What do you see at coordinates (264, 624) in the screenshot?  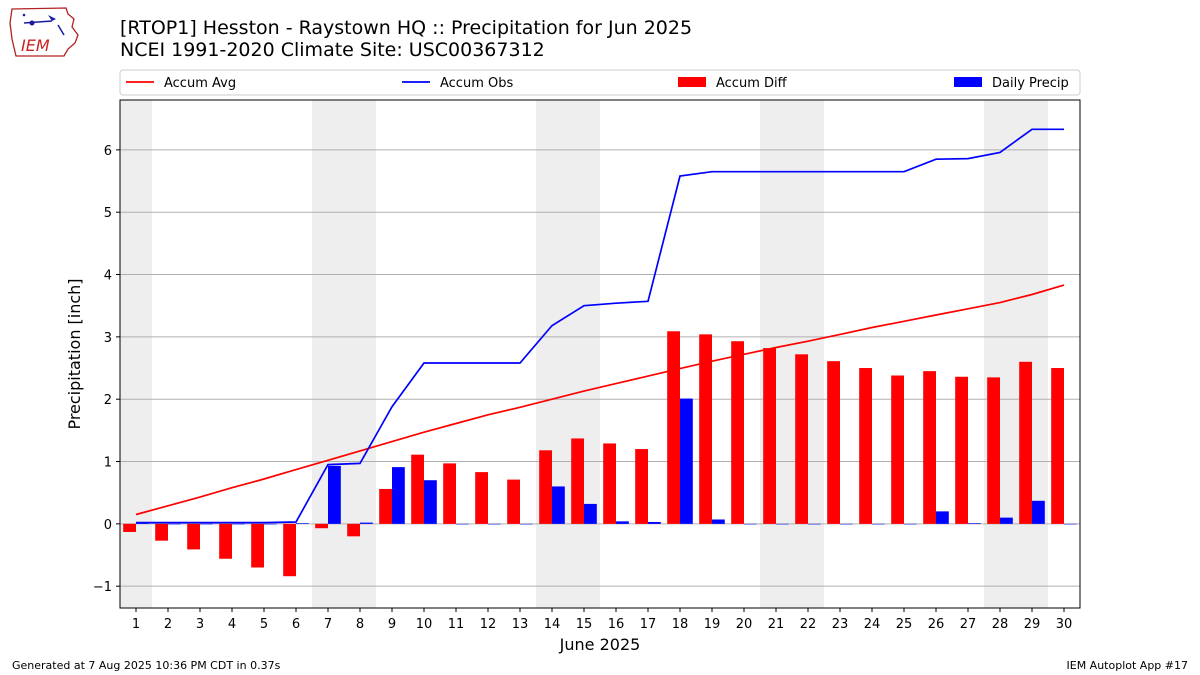 I see `x-tick-label: 5` at bounding box center [264, 624].